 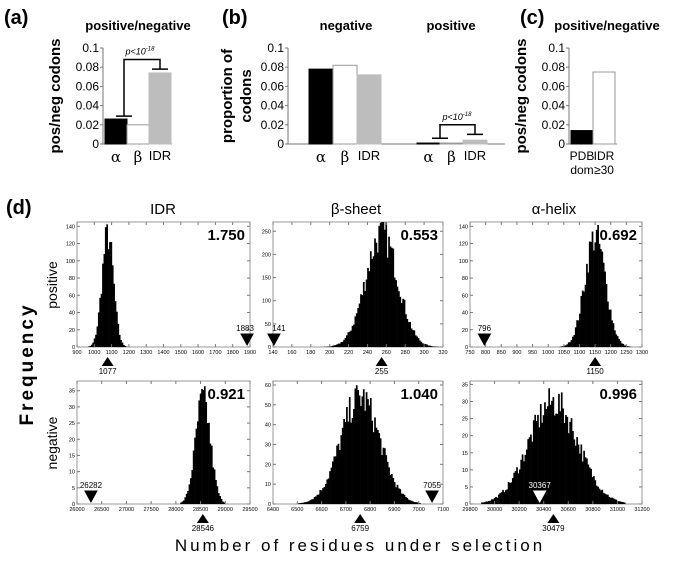 I want to click on panel-label: (b), so click(x=235, y=18).